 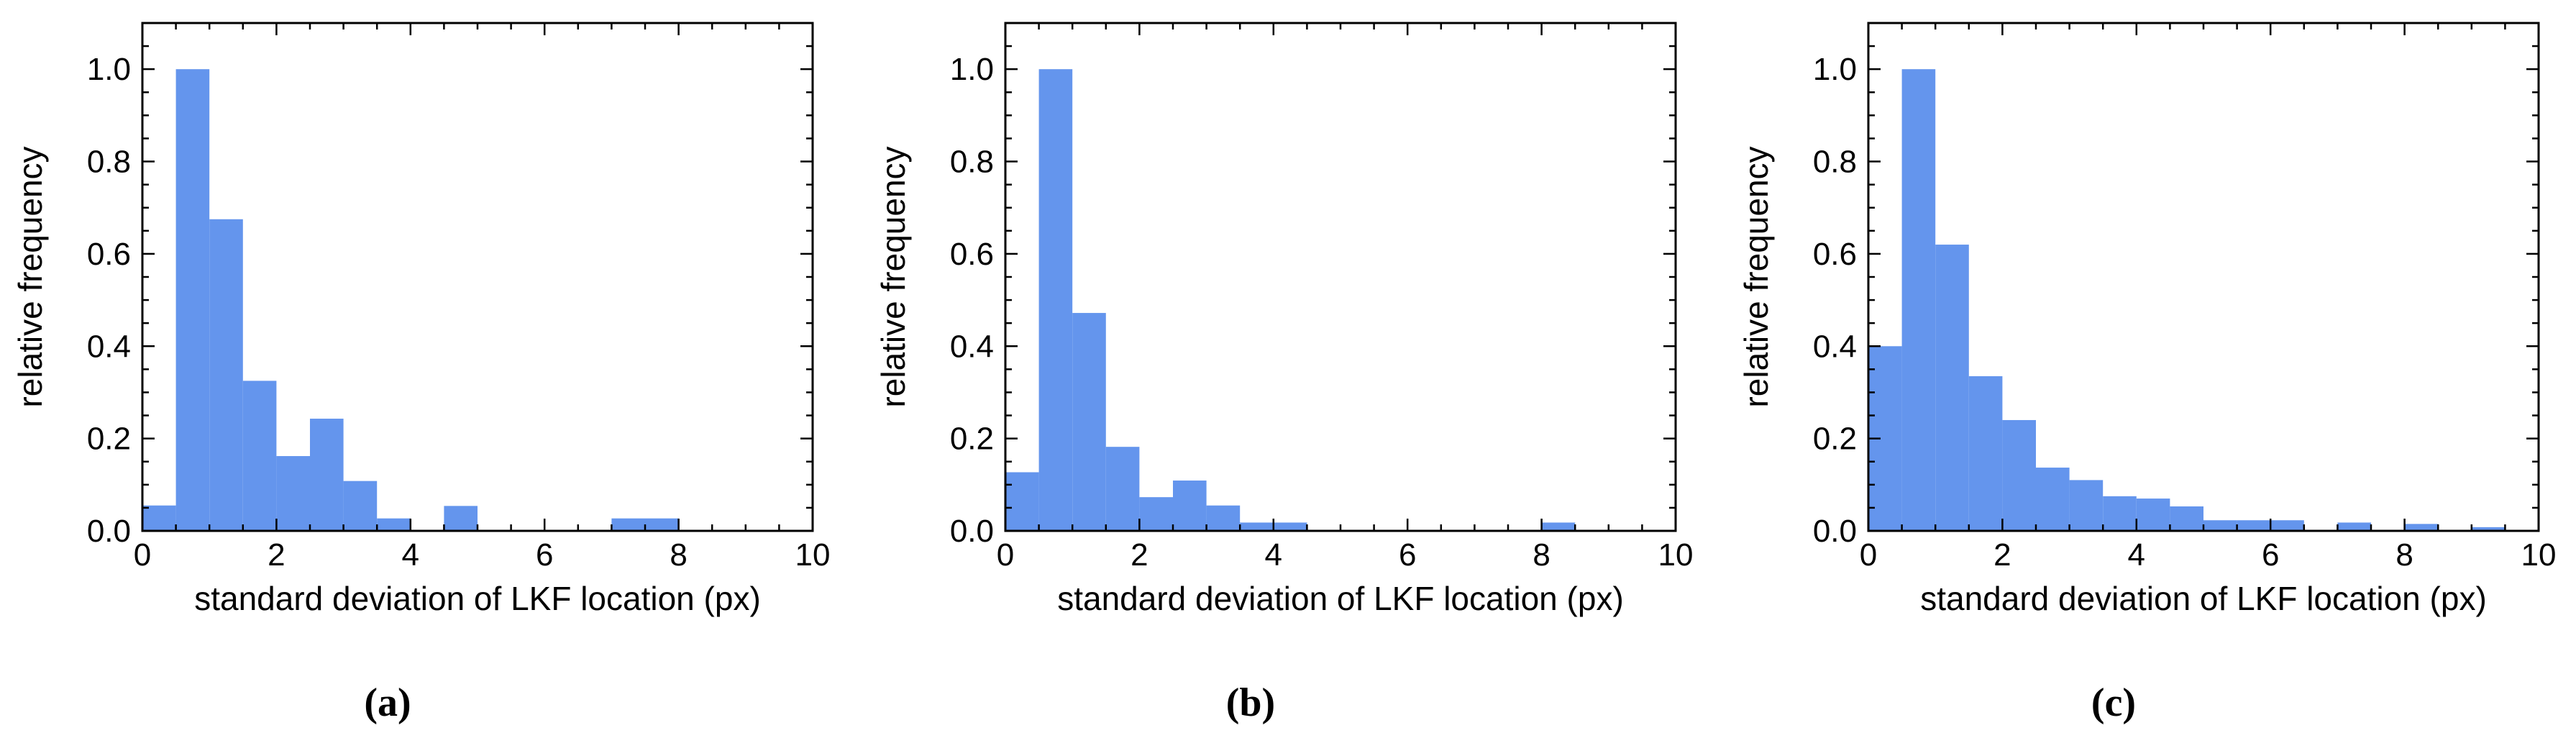 I want to click on subfigure-caption: (b), so click(x=1250, y=702).